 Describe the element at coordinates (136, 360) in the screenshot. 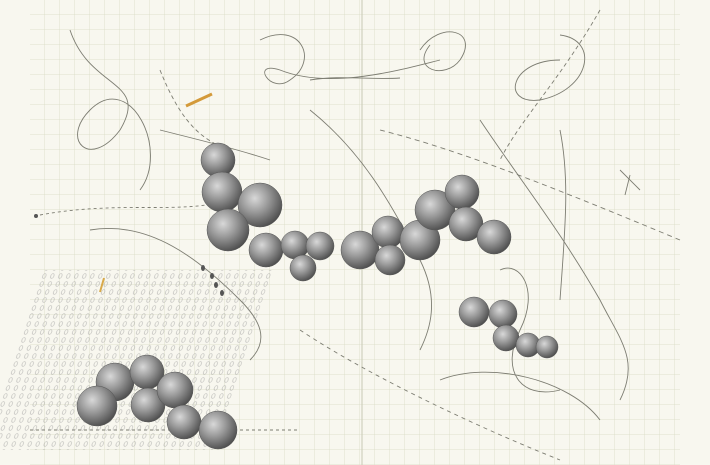

I see `loop-texture` at that location.